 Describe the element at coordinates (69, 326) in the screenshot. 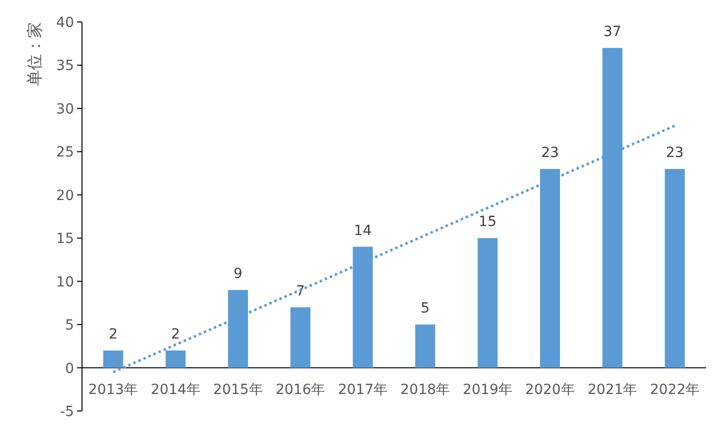

I see `y-tick-label: 5` at that location.